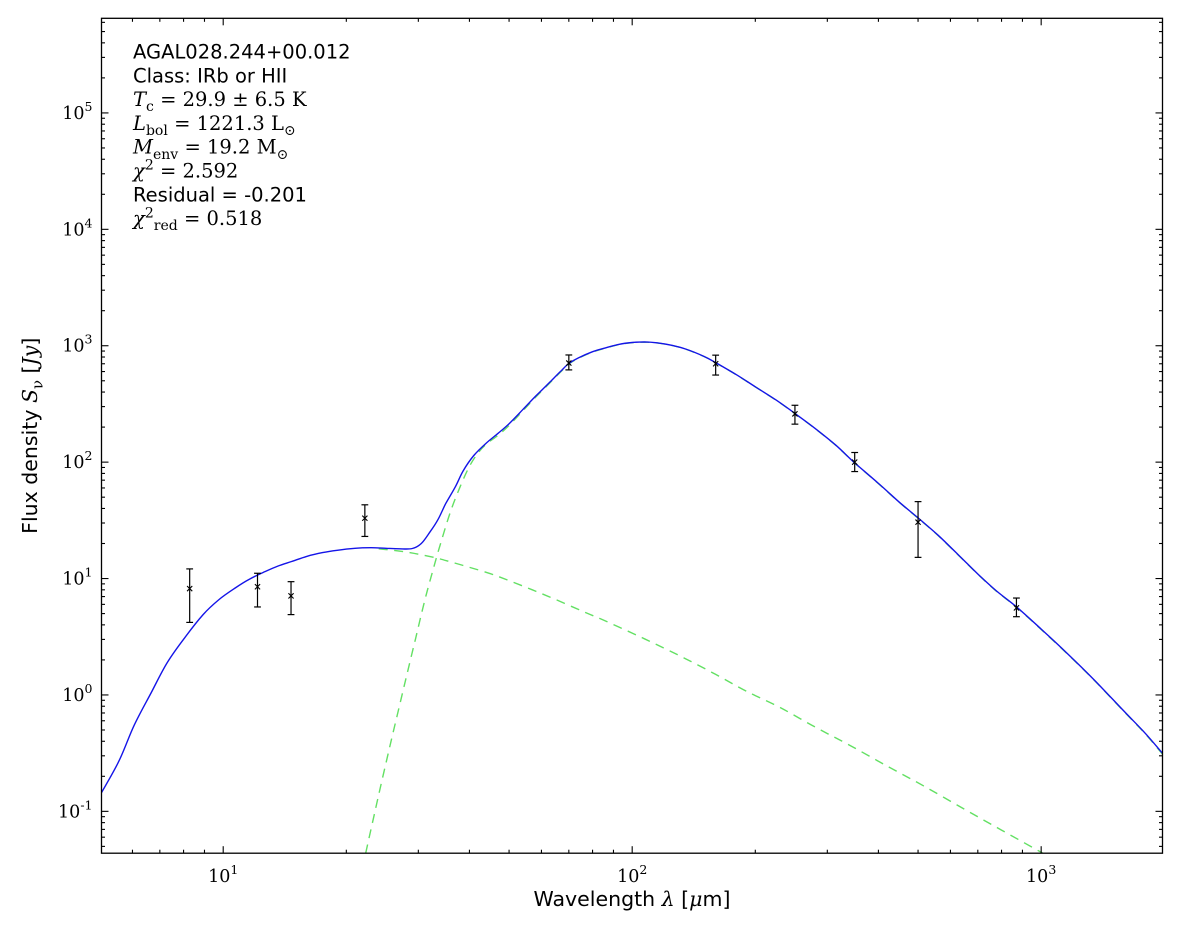  I want to click on x-axis-label: Wavelength λ [μm], so click(632, 899).